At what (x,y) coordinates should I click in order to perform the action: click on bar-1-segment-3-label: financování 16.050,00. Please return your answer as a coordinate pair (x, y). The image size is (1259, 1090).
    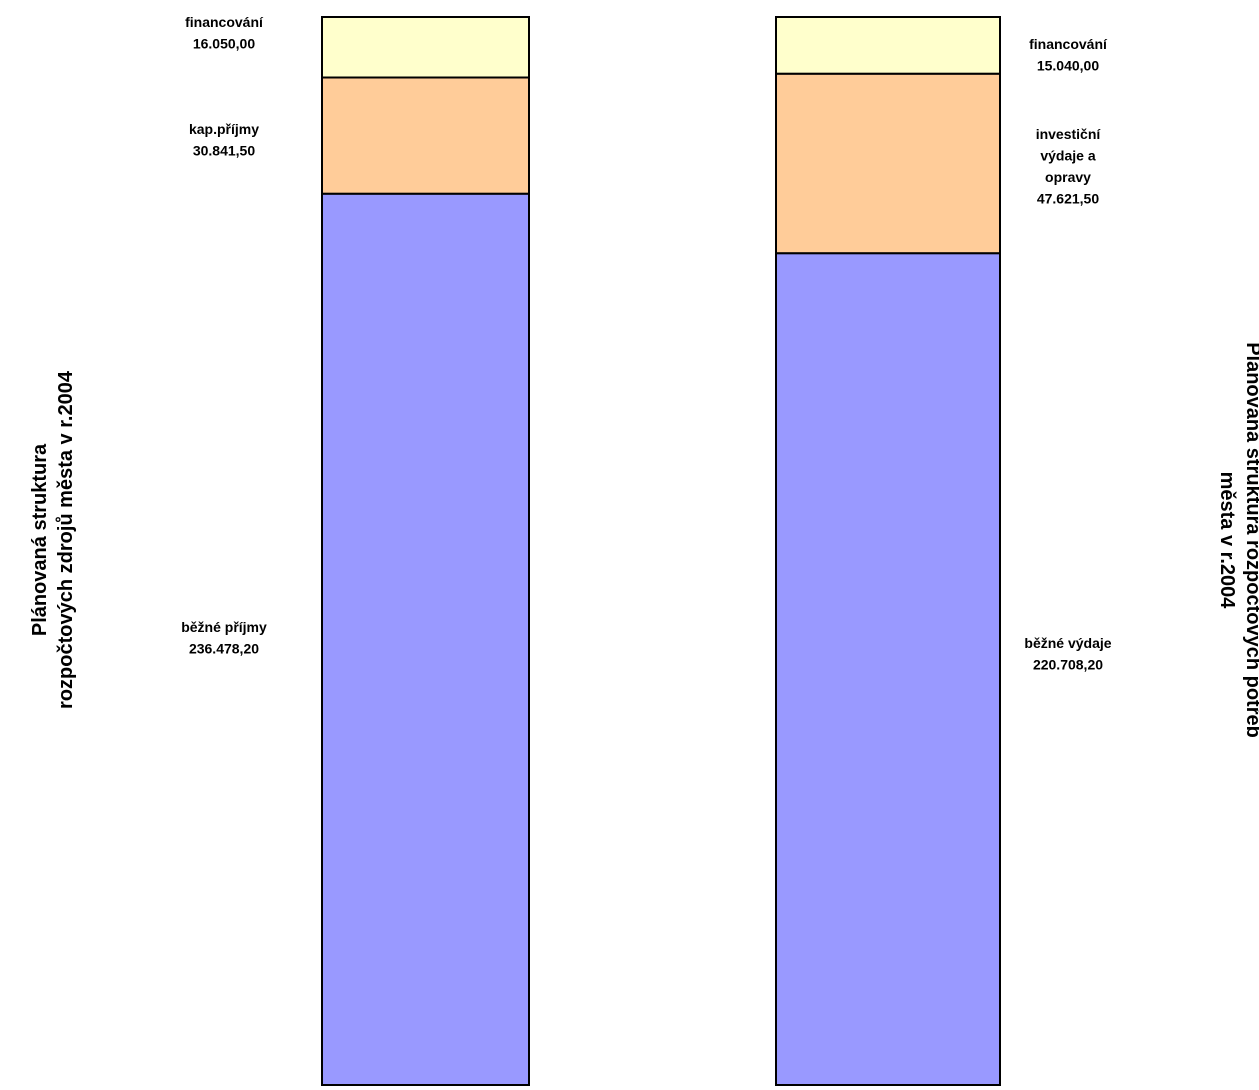
    Looking at the image, I should click on (224, 33).